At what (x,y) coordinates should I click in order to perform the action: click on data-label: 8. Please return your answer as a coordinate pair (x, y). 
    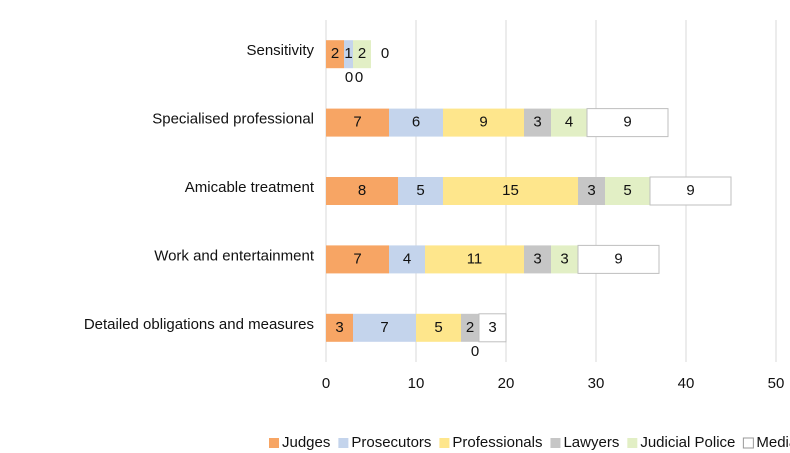
    Looking at the image, I should click on (362, 190).